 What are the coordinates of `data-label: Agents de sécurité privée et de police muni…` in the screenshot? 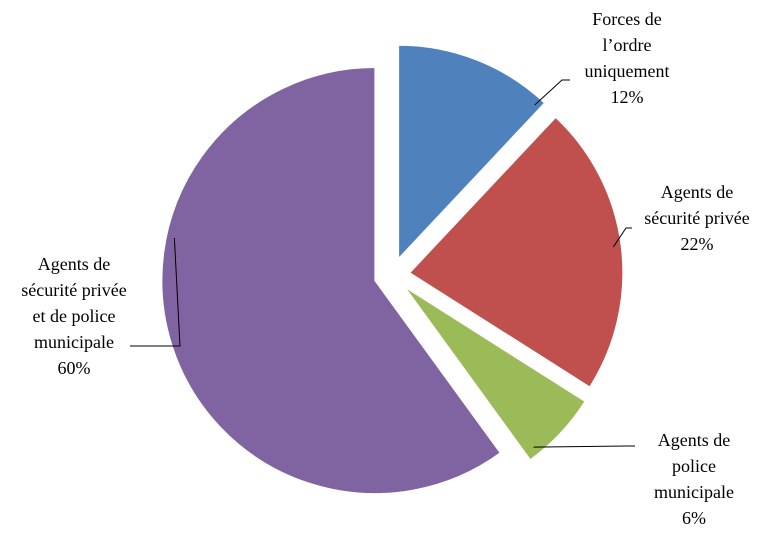 It's located at (73, 316).